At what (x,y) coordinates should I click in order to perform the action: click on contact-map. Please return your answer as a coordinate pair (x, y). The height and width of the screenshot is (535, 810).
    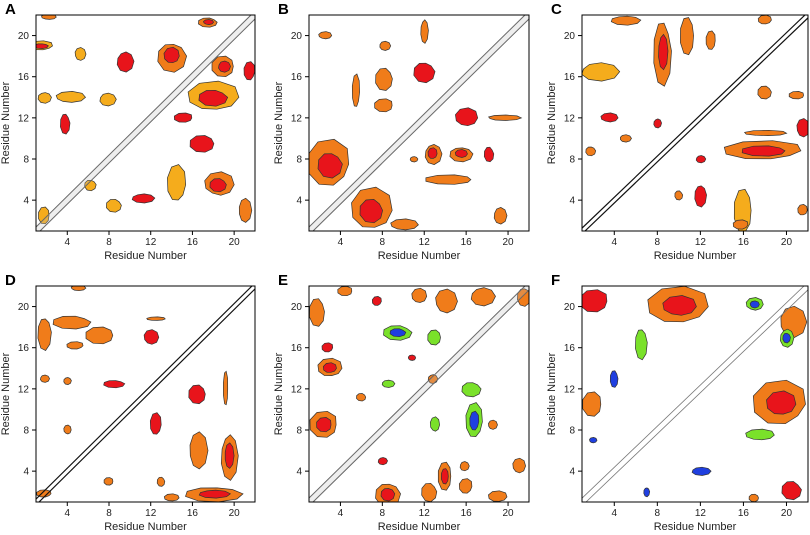
    Looking at the image, I should click on (145, 123).